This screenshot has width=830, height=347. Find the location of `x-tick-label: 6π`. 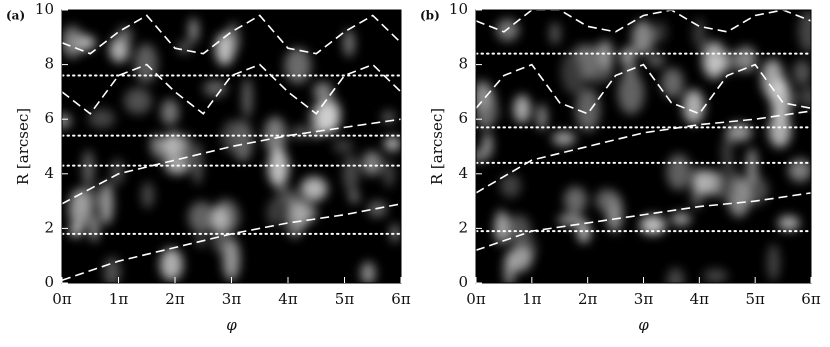

x-tick-label: 6π is located at coordinates (811, 299).